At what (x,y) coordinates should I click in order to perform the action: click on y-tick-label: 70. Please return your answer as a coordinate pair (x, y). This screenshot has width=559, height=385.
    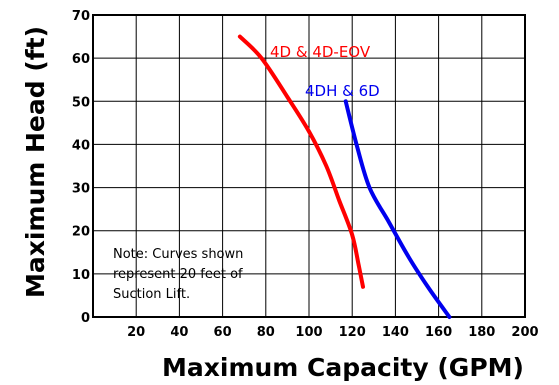
    Looking at the image, I should click on (81, 16).